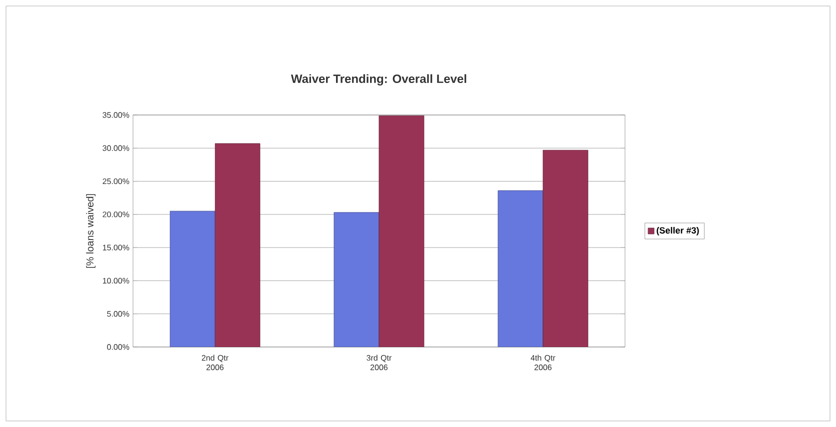 The height and width of the screenshot is (427, 836). What do you see at coordinates (379, 362) in the screenshot?
I see `x-tick-label: 3rd Qtr 2006` at bounding box center [379, 362].